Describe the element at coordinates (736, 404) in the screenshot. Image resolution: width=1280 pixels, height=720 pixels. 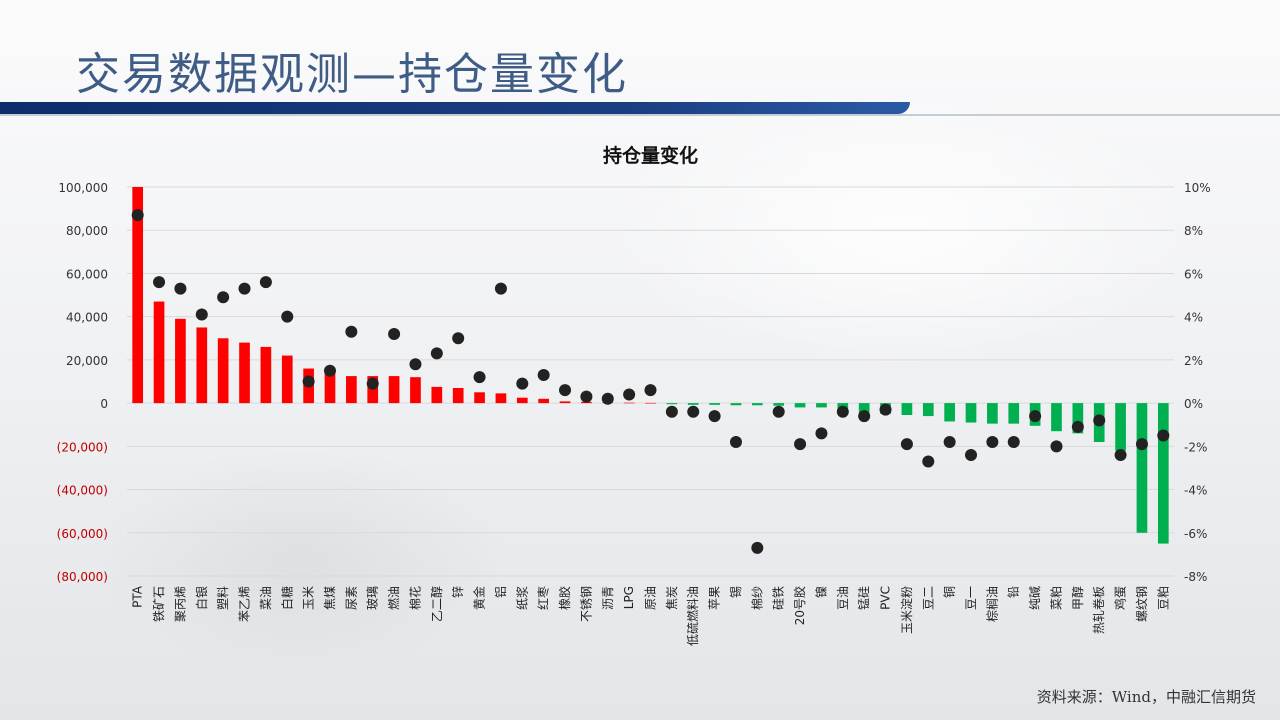
I see `bar-锡` at that location.